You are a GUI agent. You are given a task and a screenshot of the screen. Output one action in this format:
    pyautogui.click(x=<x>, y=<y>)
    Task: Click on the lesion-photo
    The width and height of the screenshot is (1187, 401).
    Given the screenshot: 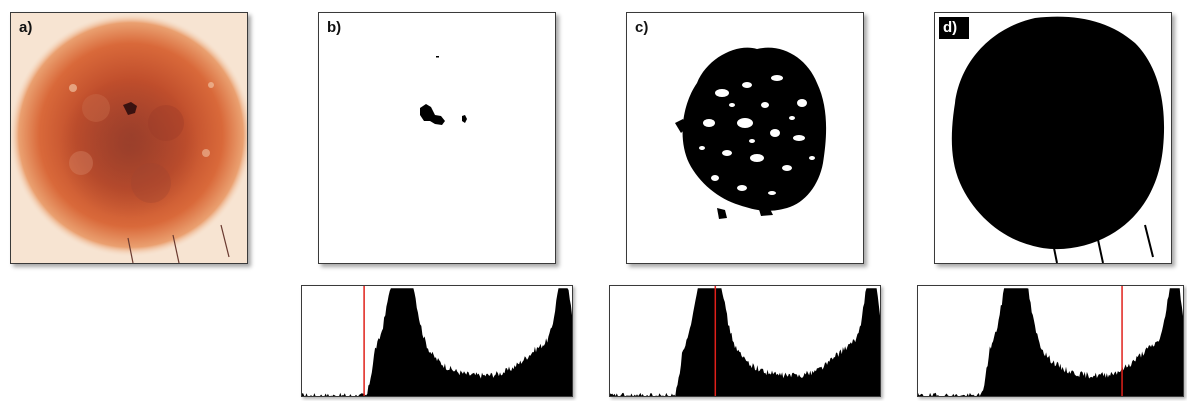 What is the action you would take?
    pyautogui.click(x=129, y=138)
    